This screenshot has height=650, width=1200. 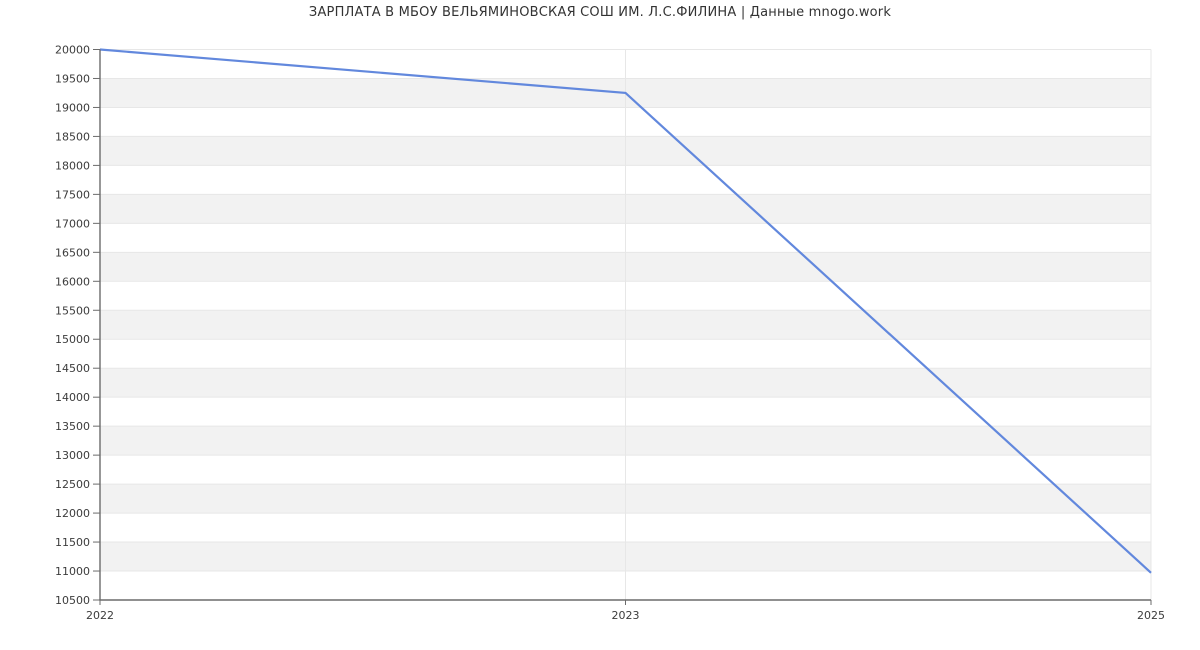 What do you see at coordinates (72, 513) in the screenshot?
I see `y-tick-label: 12000` at bounding box center [72, 513].